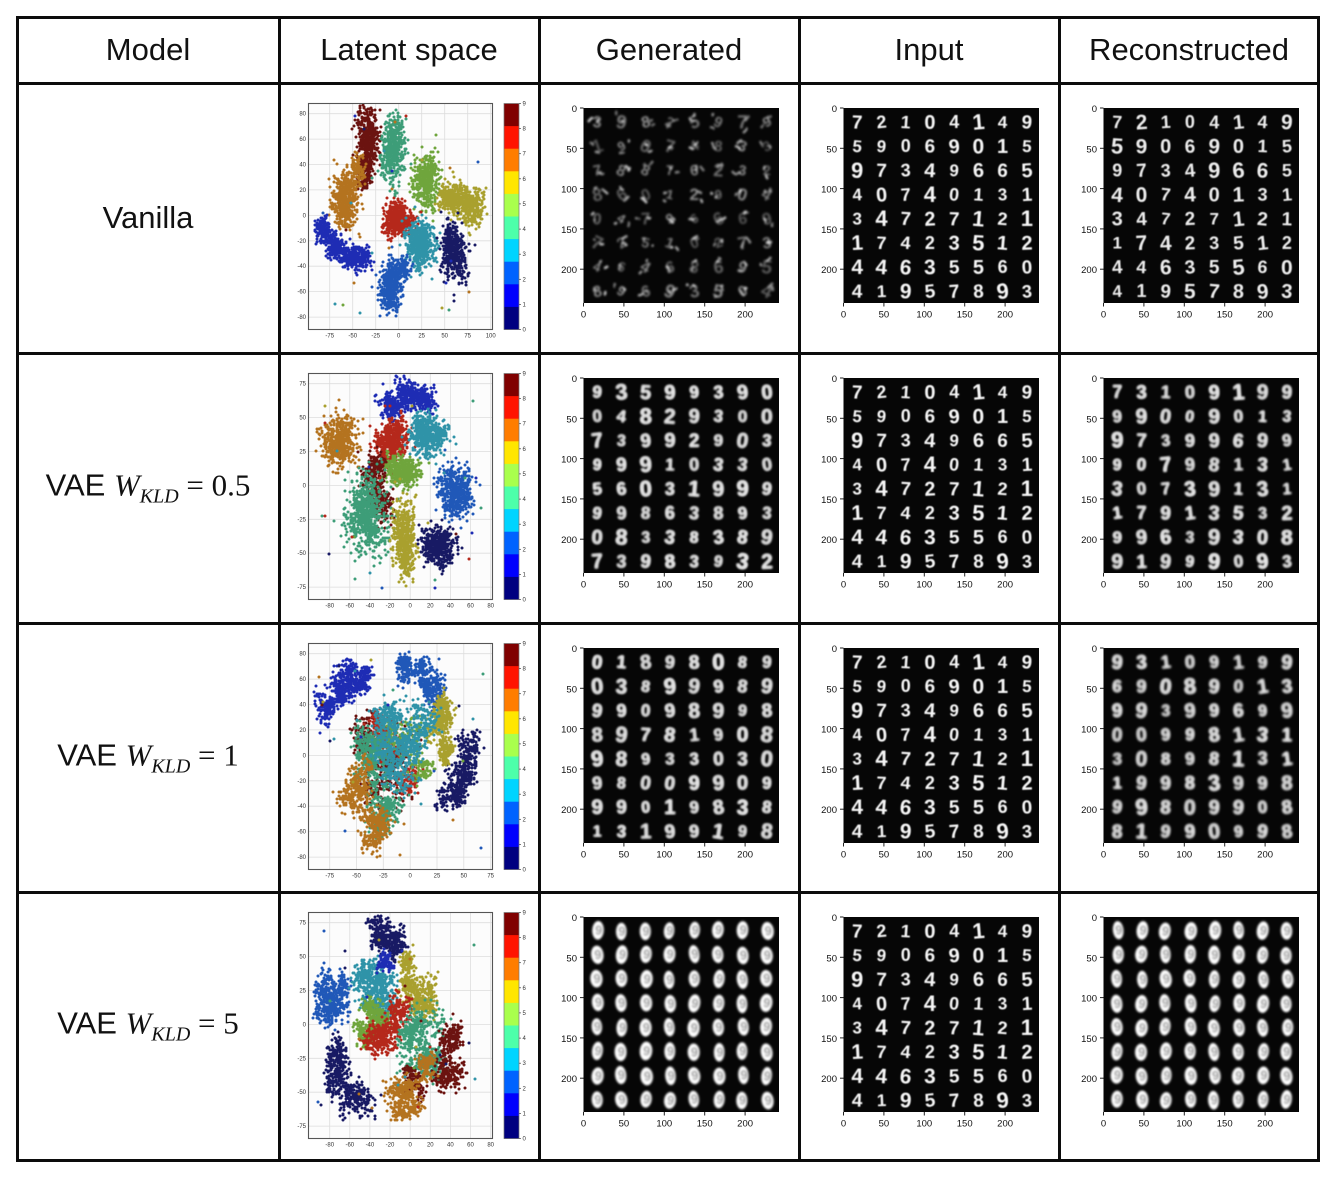  What do you see at coordinates (301, 1093) in the screenshot?
I see `svg-text: -50` at bounding box center [301, 1093].